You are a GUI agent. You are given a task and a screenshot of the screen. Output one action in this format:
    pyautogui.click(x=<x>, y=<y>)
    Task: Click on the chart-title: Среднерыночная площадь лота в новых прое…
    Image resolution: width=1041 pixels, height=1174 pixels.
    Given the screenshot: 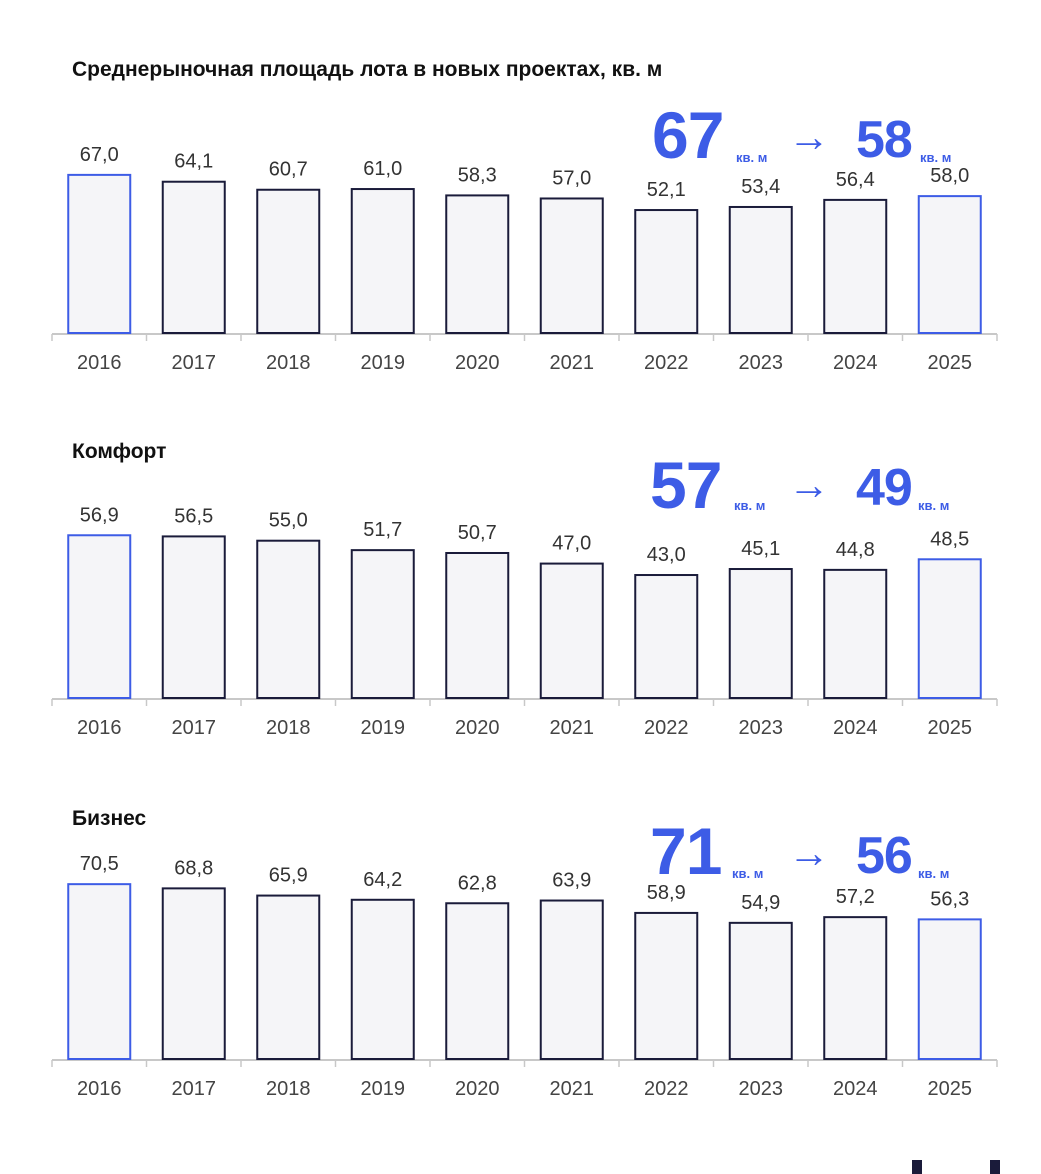 What is the action you would take?
    pyautogui.click(x=367, y=69)
    